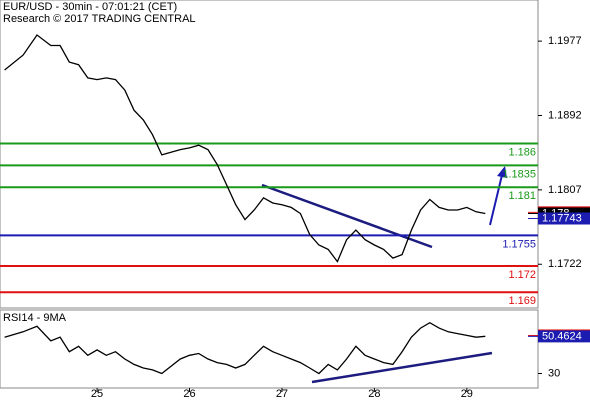 The width and height of the screenshot is (590, 400). What do you see at coordinates (565, 264) in the screenshot?
I see `y-tick-label: 1.1722` at bounding box center [565, 264].